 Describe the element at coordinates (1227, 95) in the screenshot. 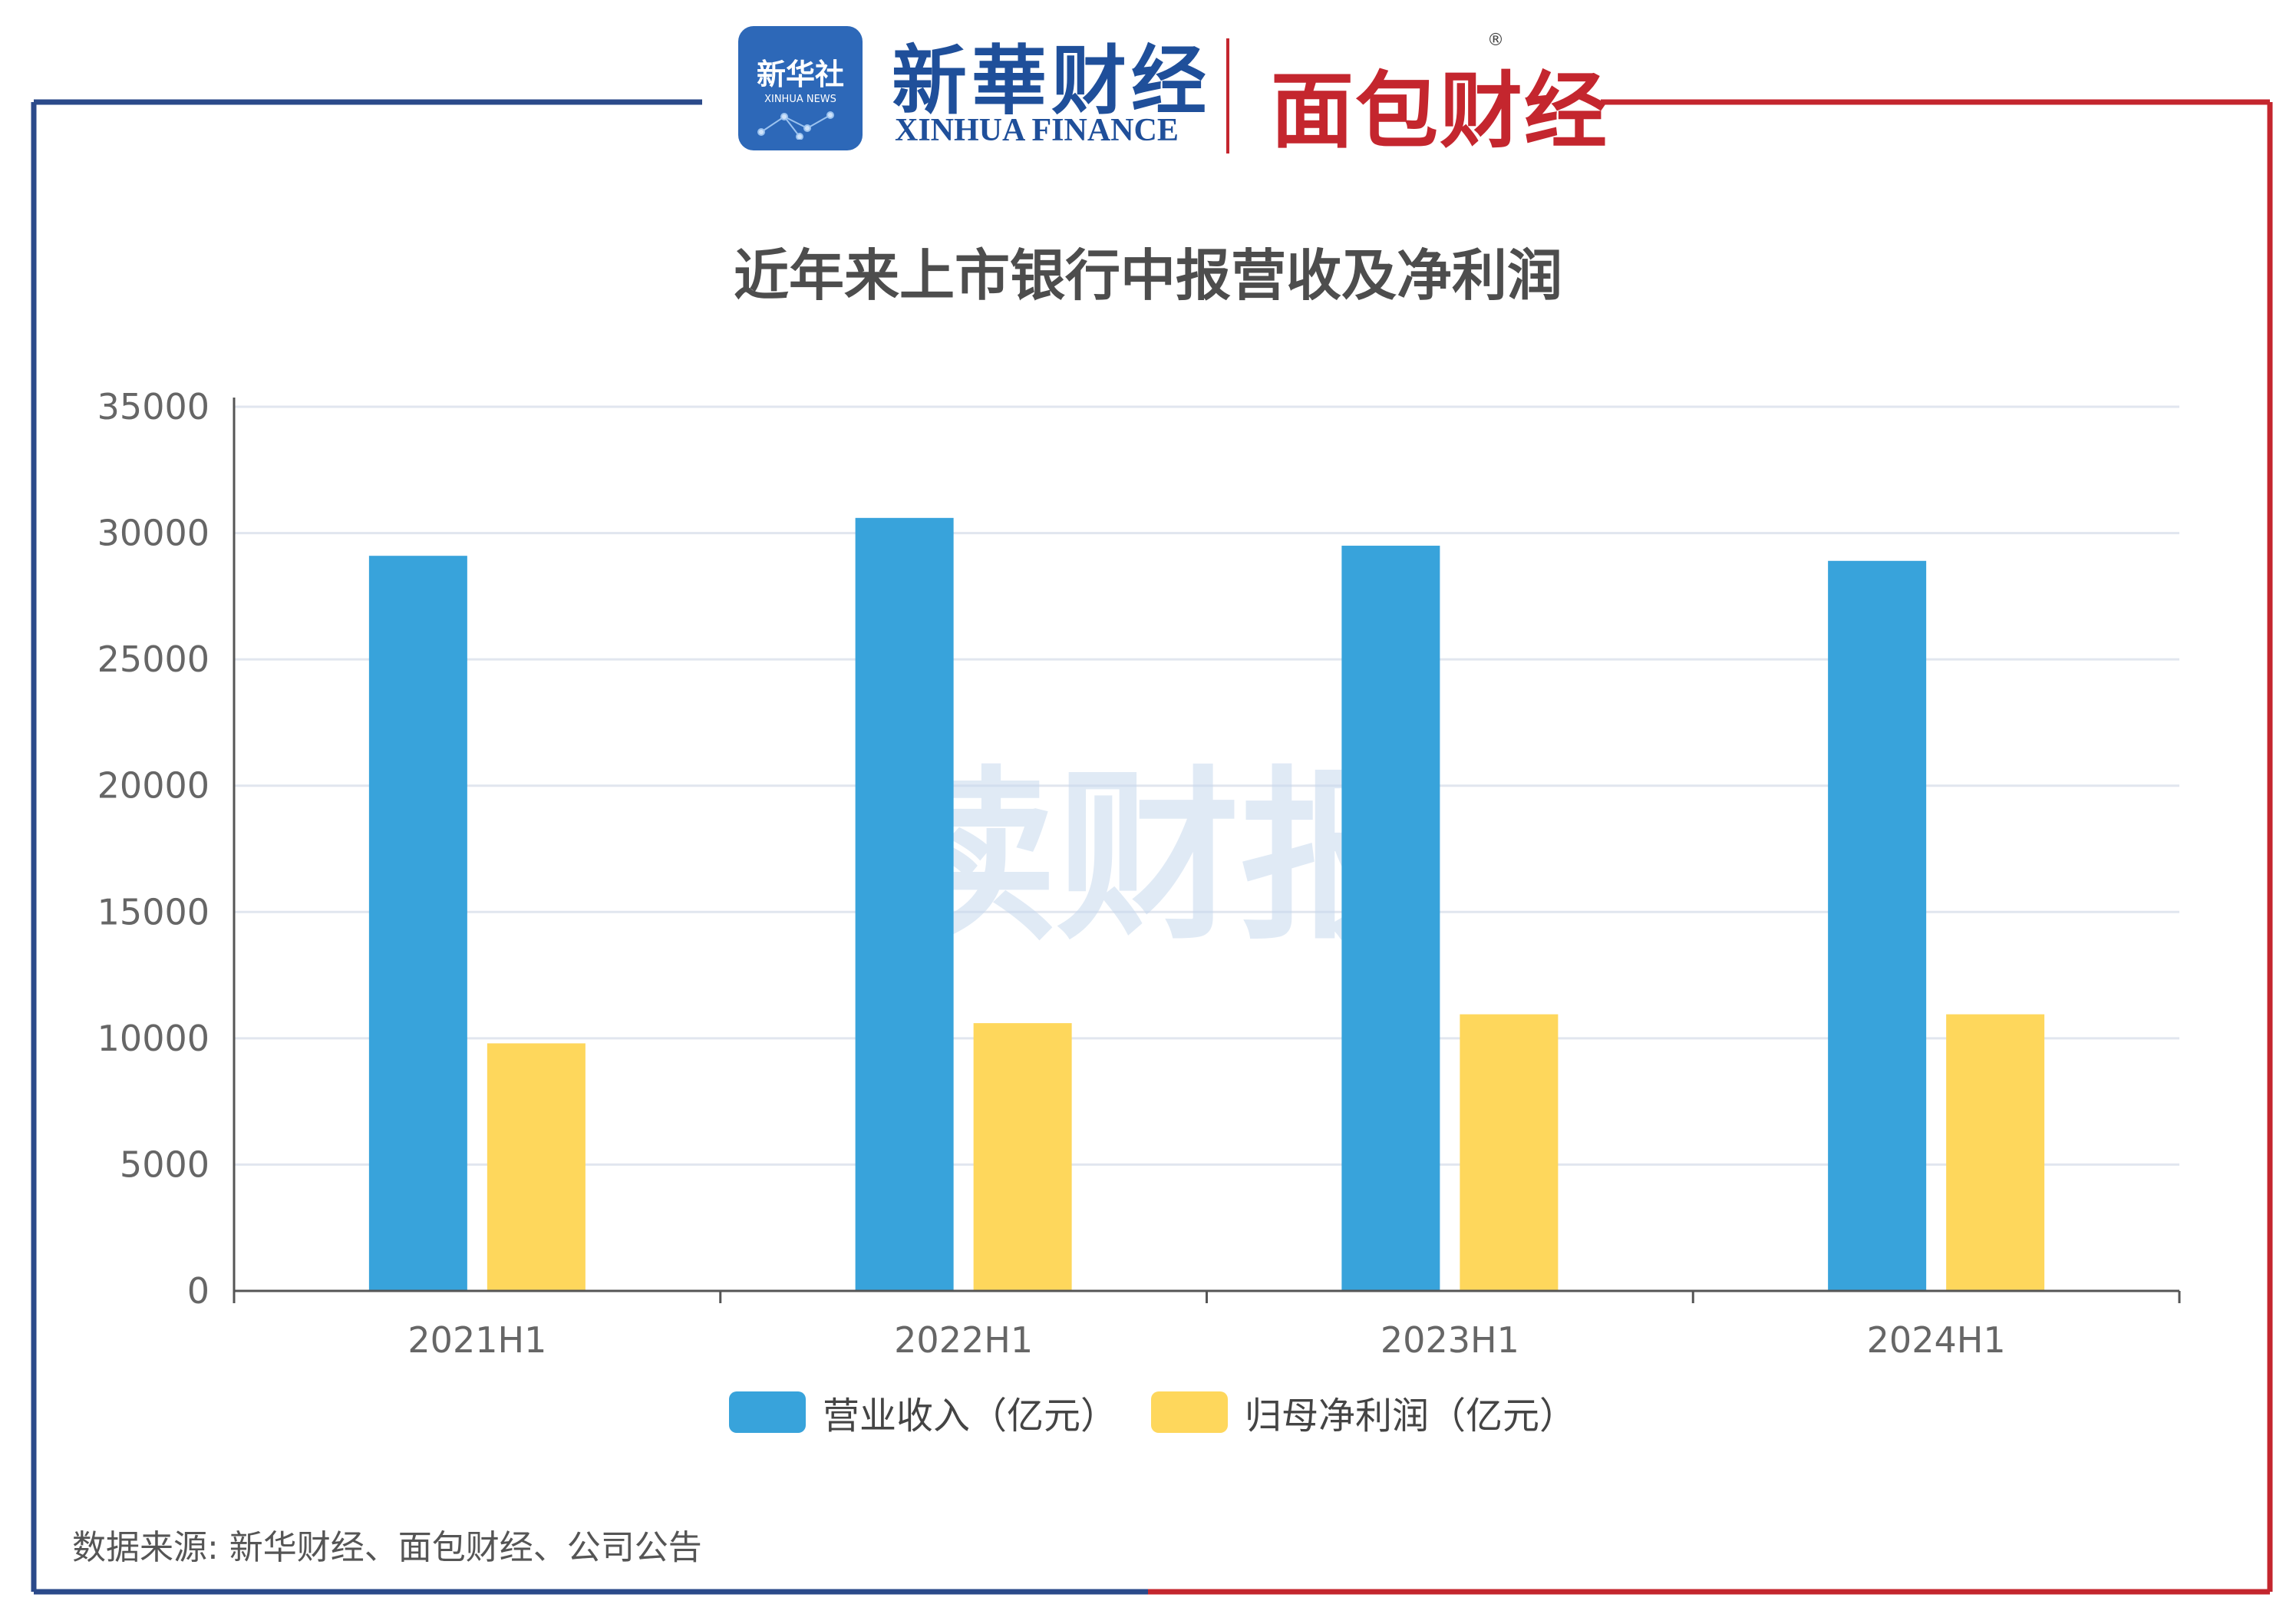

I see `logo-divider` at that location.